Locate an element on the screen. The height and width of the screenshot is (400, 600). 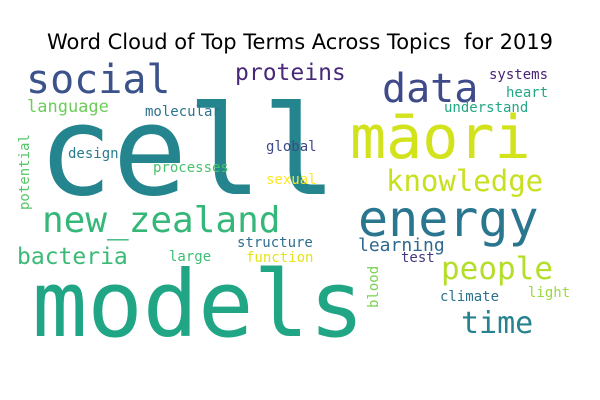
word-sexual: sexual is located at coordinates (291, 180).